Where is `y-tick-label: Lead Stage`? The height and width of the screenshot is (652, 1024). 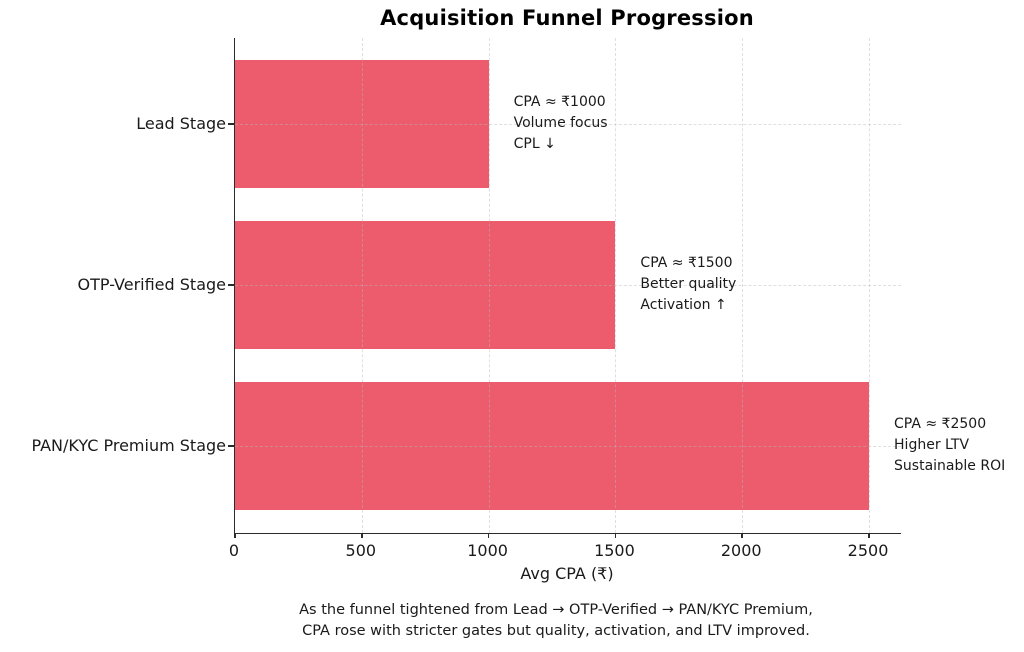 y-tick-label: Lead Stage is located at coordinates (181, 123).